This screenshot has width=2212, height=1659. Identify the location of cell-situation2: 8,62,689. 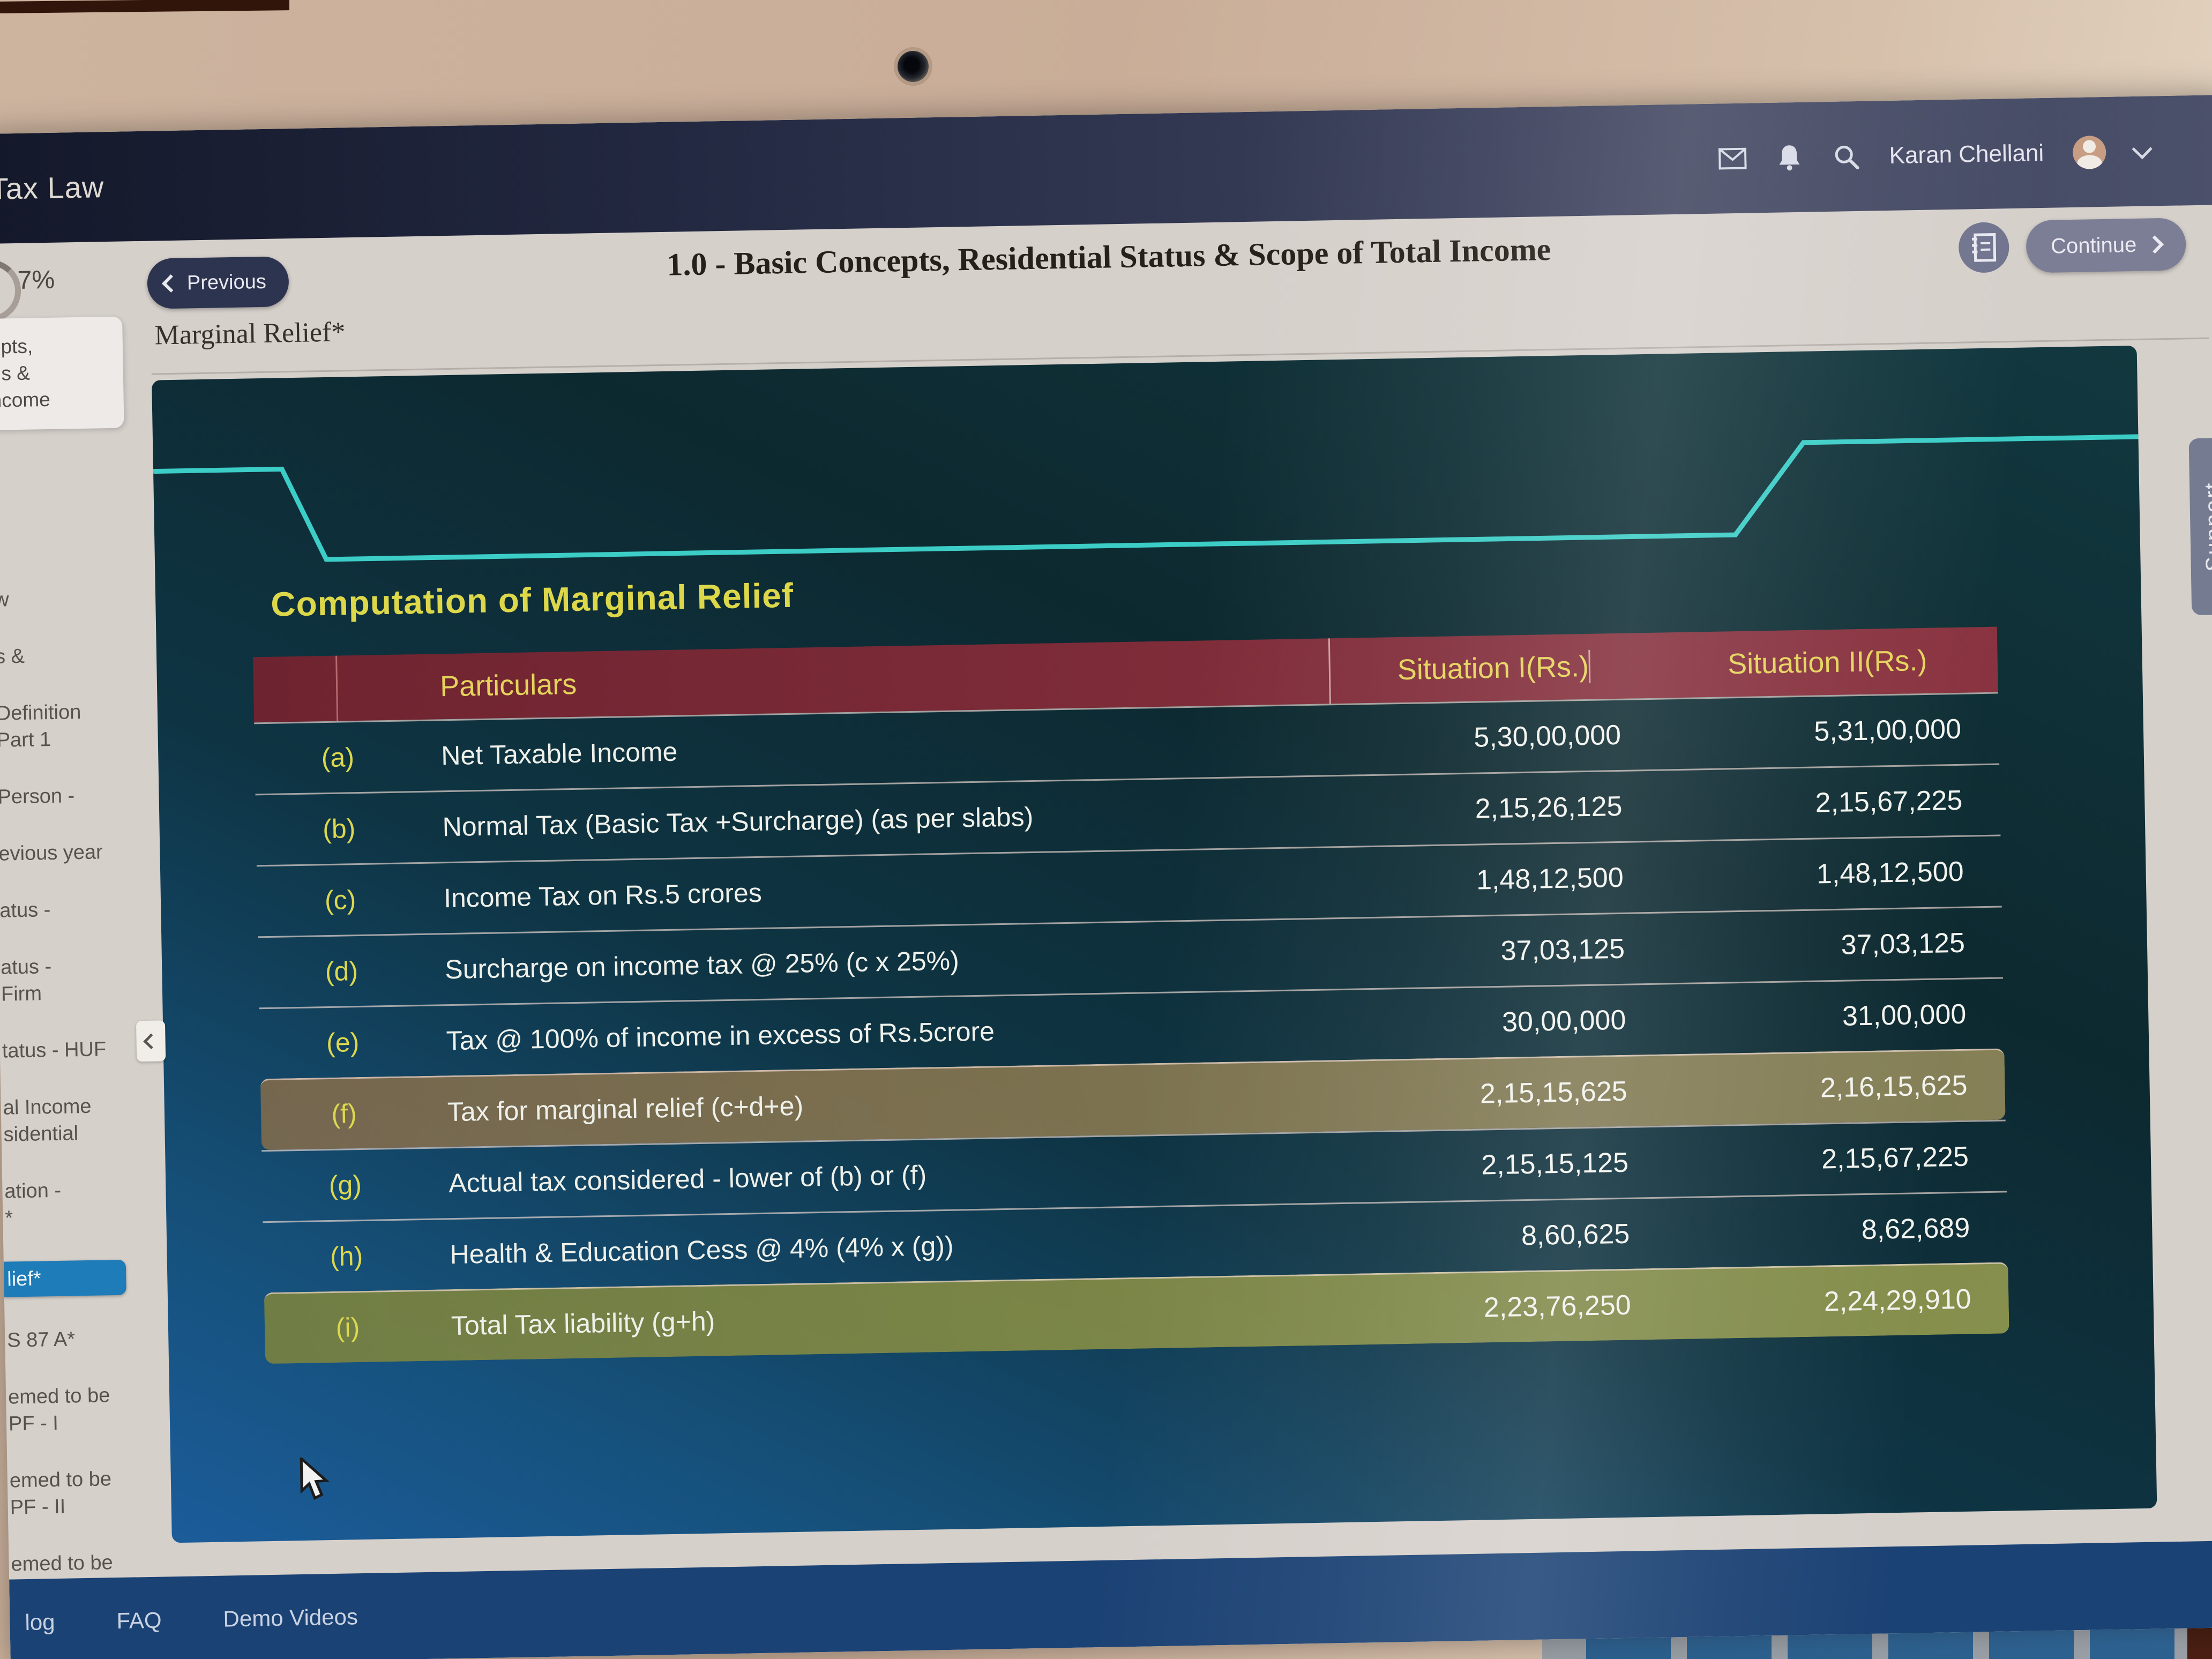
(1915, 1229).